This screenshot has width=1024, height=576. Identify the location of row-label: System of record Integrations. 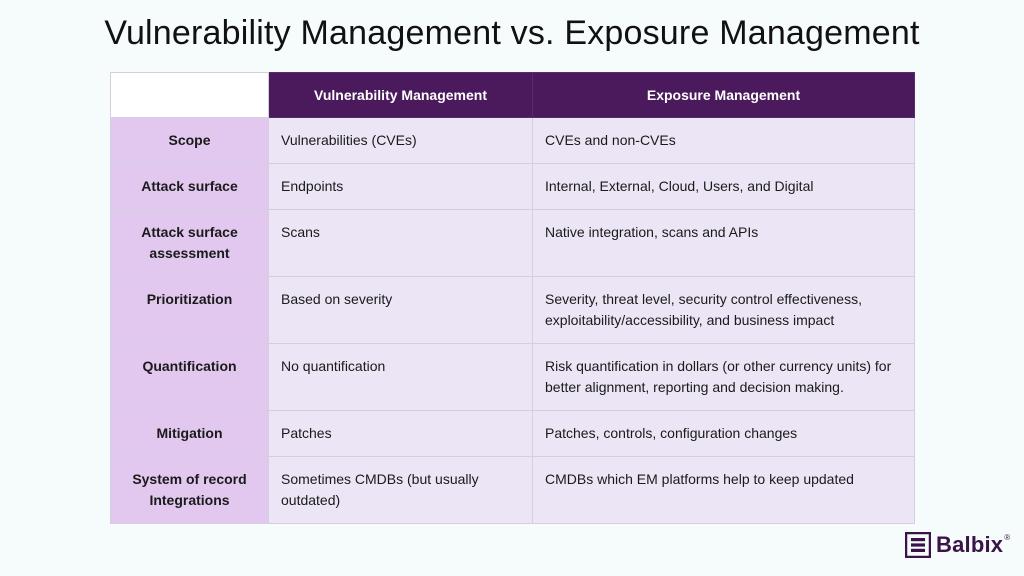
(189, 490).